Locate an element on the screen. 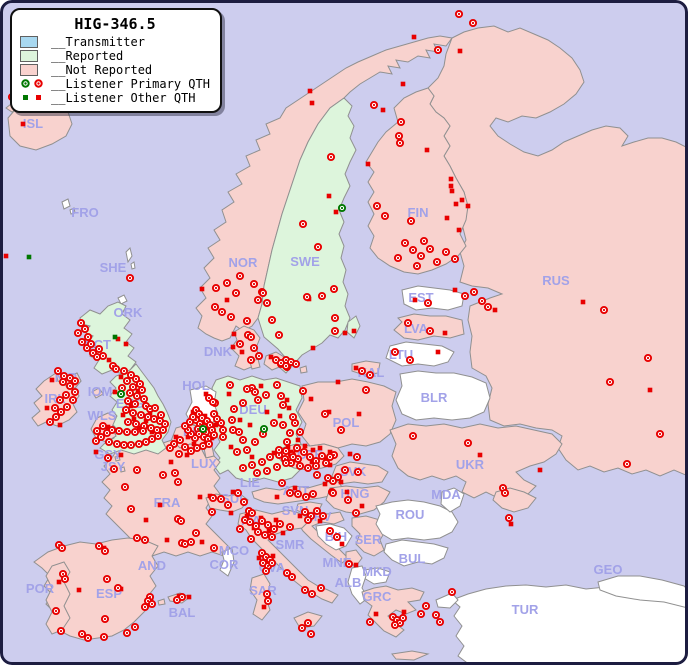  country-bornholm is located at coordinates (303, 369).